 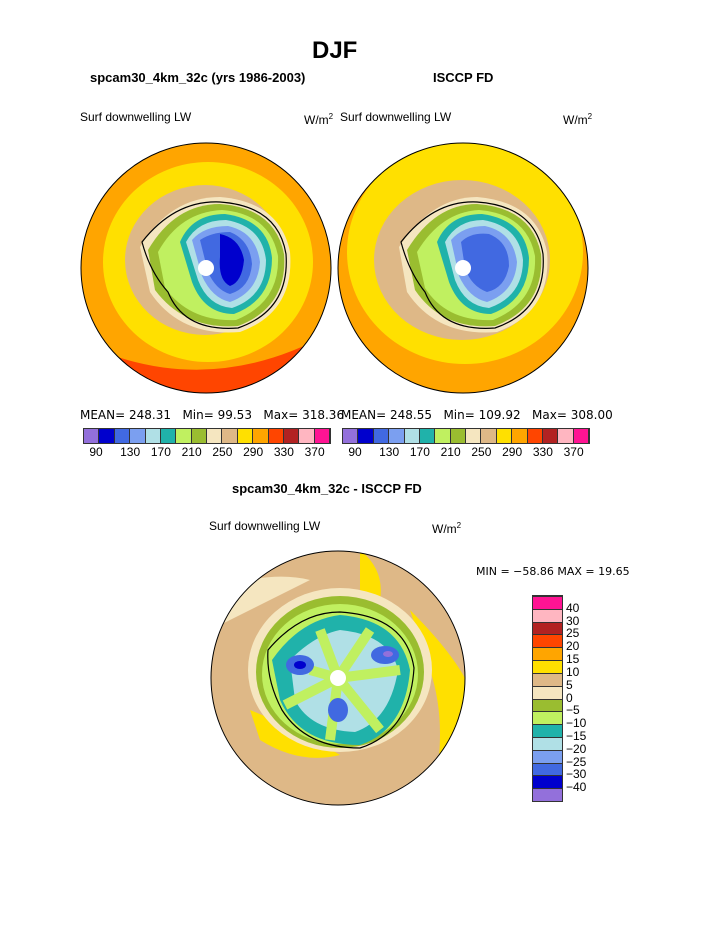 I want to click on diff-stats: MIN = −58.86 MAX = 19.65, so click(x=553, y=571).